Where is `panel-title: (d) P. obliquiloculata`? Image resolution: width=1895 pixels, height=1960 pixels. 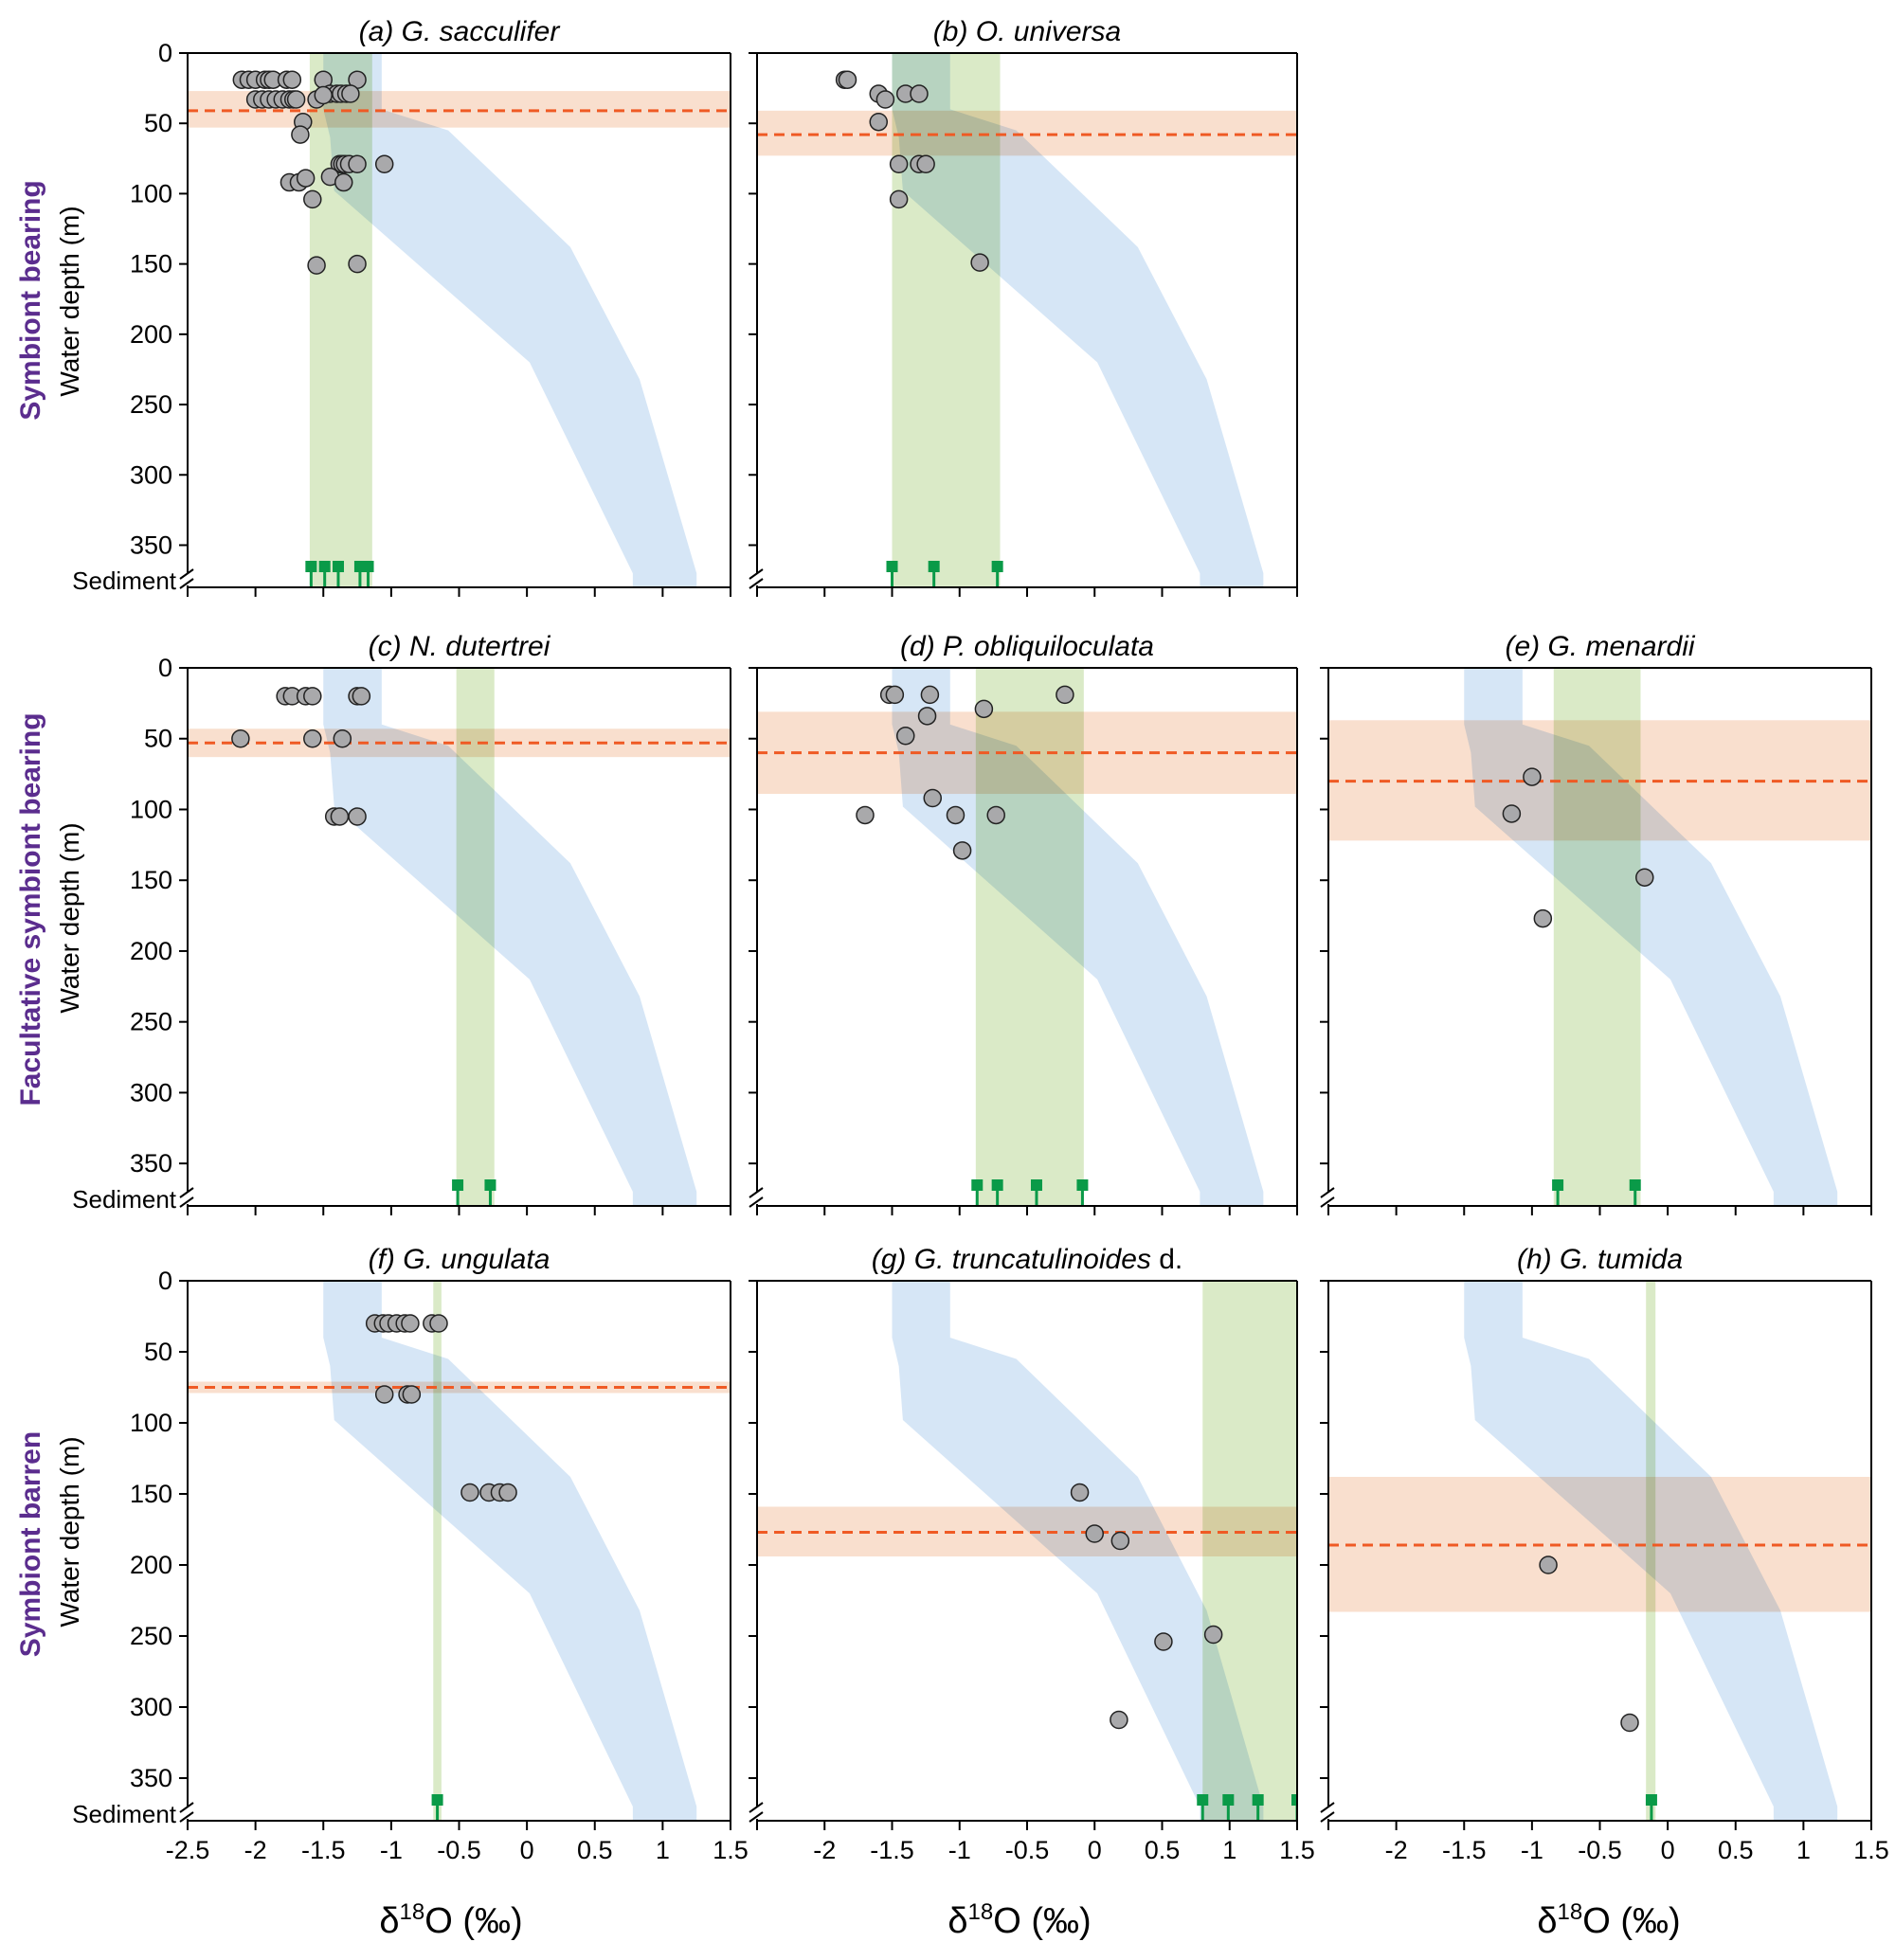 panel-title: (d) P. obliquiloculata is located at coordinates (1027, 646).